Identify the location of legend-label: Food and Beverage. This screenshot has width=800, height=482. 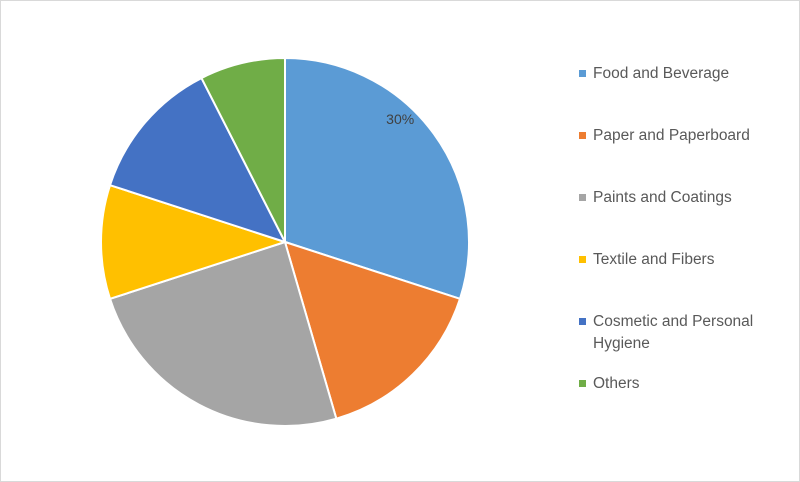
(661, 73).